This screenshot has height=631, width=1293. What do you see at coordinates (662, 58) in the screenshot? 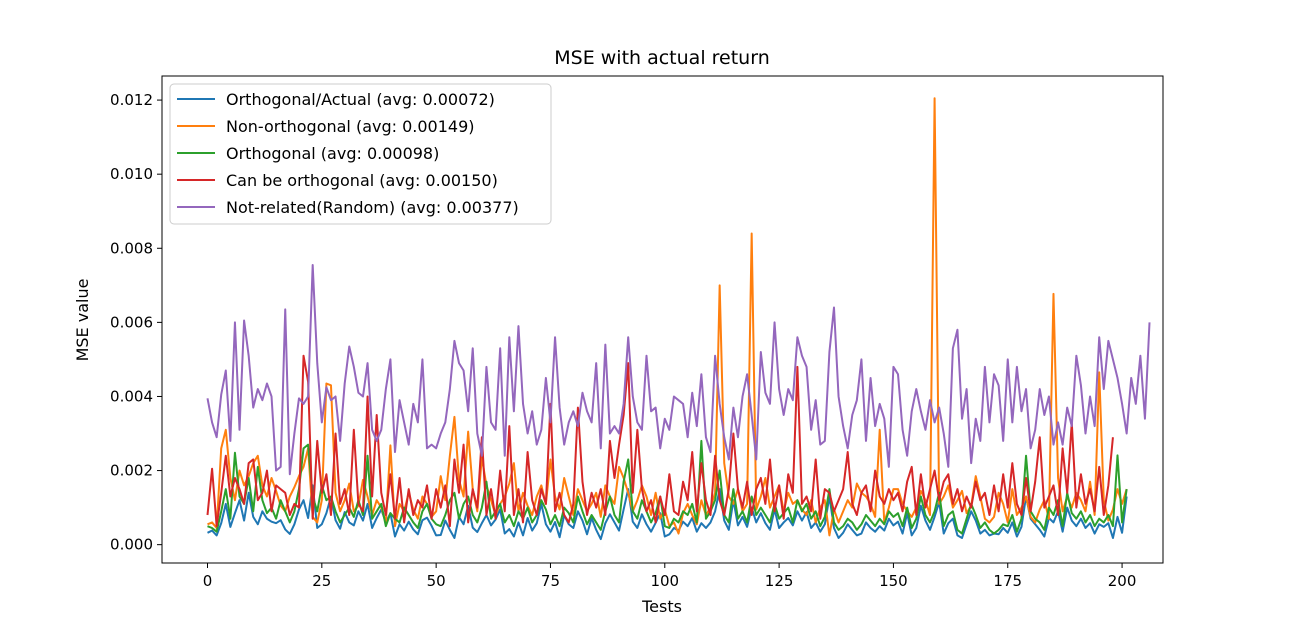
I see `chart-title: MSE with actual return` at bounding box center [662, 58].